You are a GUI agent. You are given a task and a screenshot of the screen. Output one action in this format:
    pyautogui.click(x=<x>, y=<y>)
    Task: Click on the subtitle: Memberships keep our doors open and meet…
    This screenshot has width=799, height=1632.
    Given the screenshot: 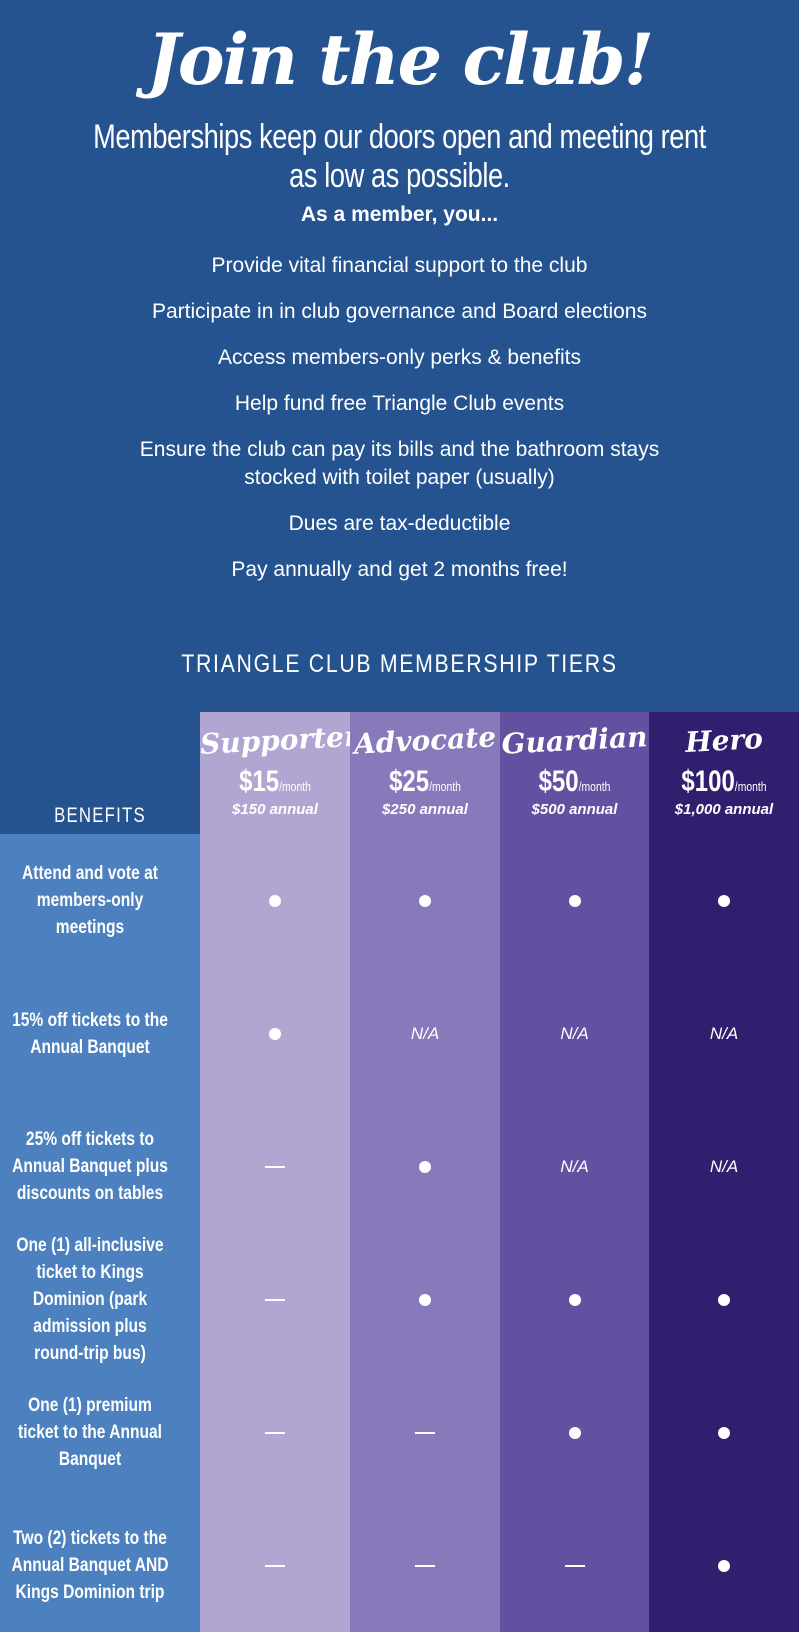 What is the action you would take?
    pyautogui.click(x=399, y=156)
    